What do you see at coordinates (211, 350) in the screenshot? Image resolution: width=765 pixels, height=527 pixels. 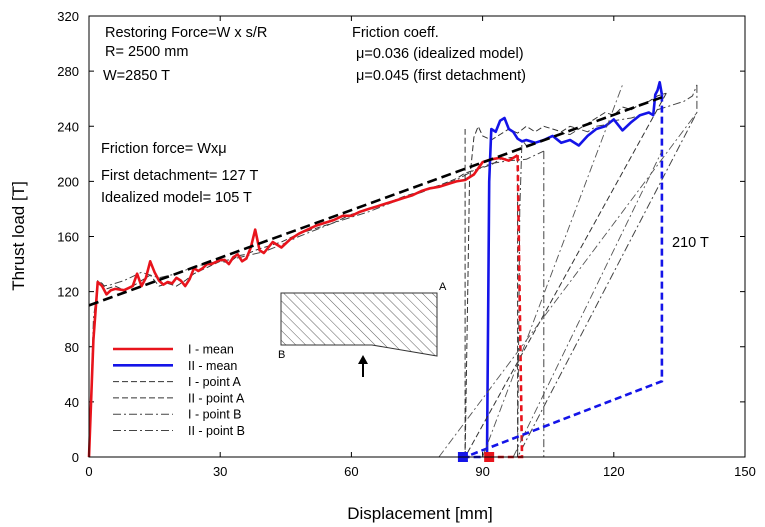 I see `legend-label: I - mean` at bounding box center [211, 350].